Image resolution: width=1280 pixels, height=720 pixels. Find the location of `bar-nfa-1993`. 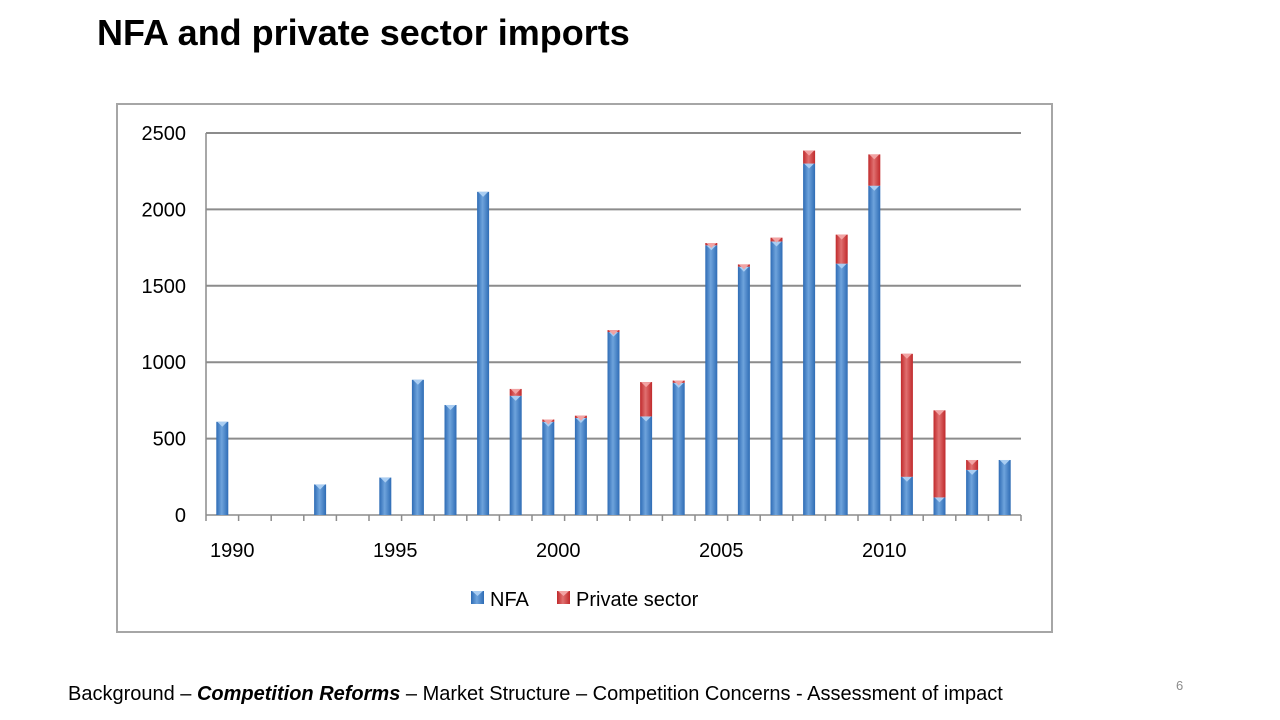

bar-nfa-1993 is located at coordinates (320, 499).